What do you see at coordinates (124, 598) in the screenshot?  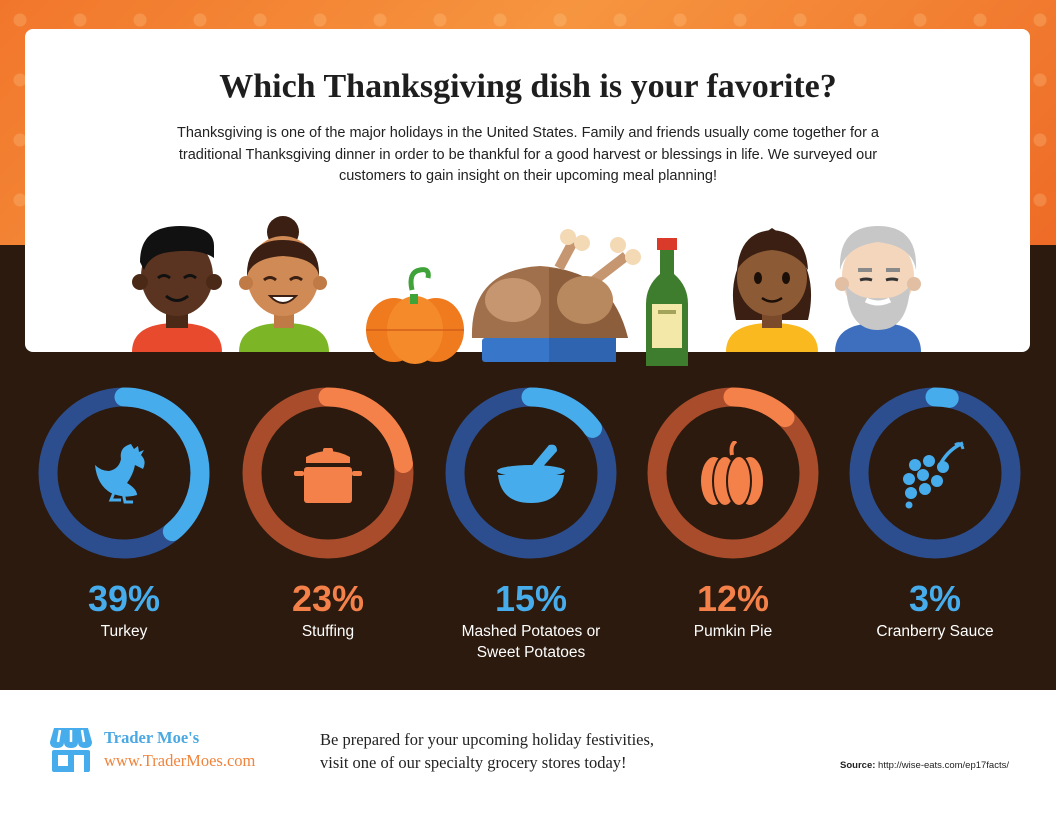 I see `percent-value: 39%` at bounding box center [124, 598].